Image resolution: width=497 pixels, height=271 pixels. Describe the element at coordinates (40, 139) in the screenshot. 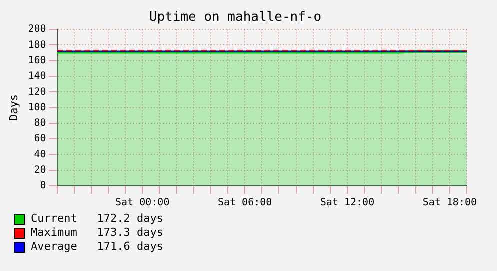

I see `y-tick-label: 60` at that location.